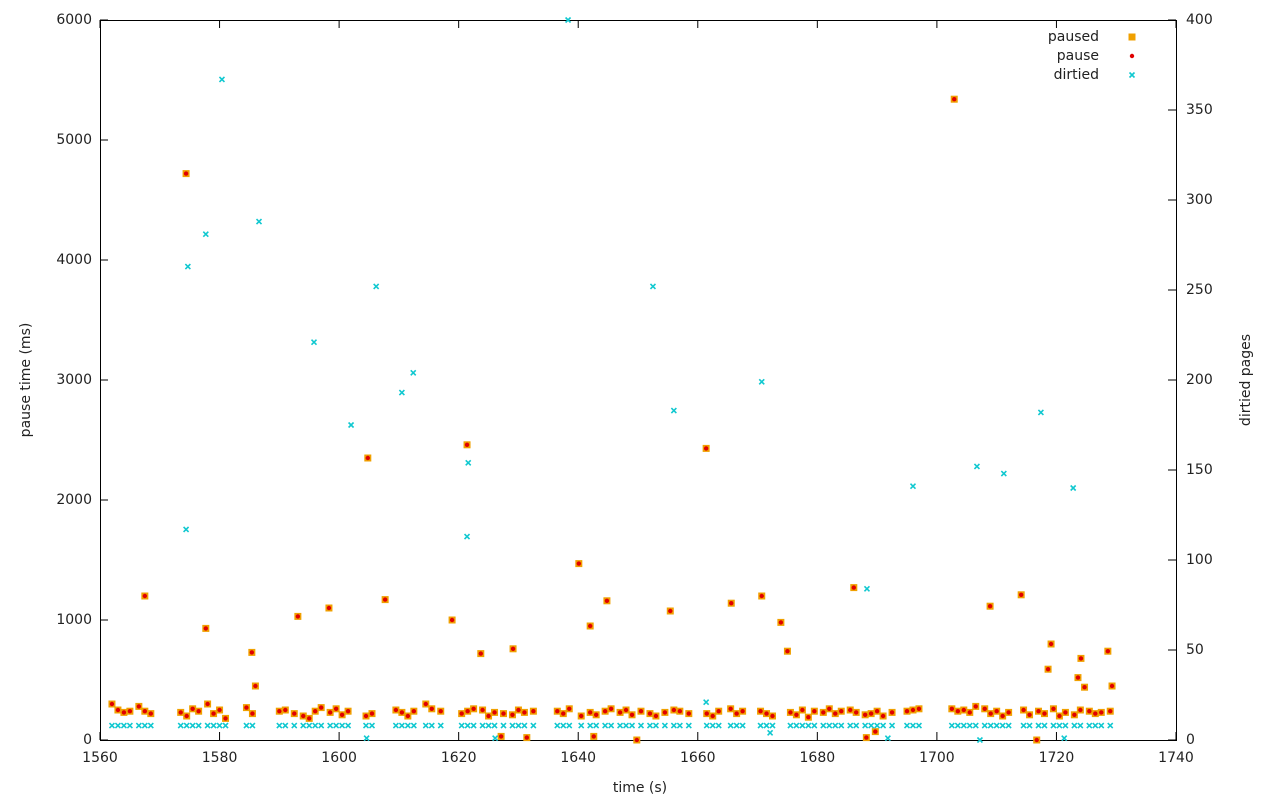  Describe the element at coordinates (74, 260) in the screenshot. I see `y-tick-label: 4000` at that location.